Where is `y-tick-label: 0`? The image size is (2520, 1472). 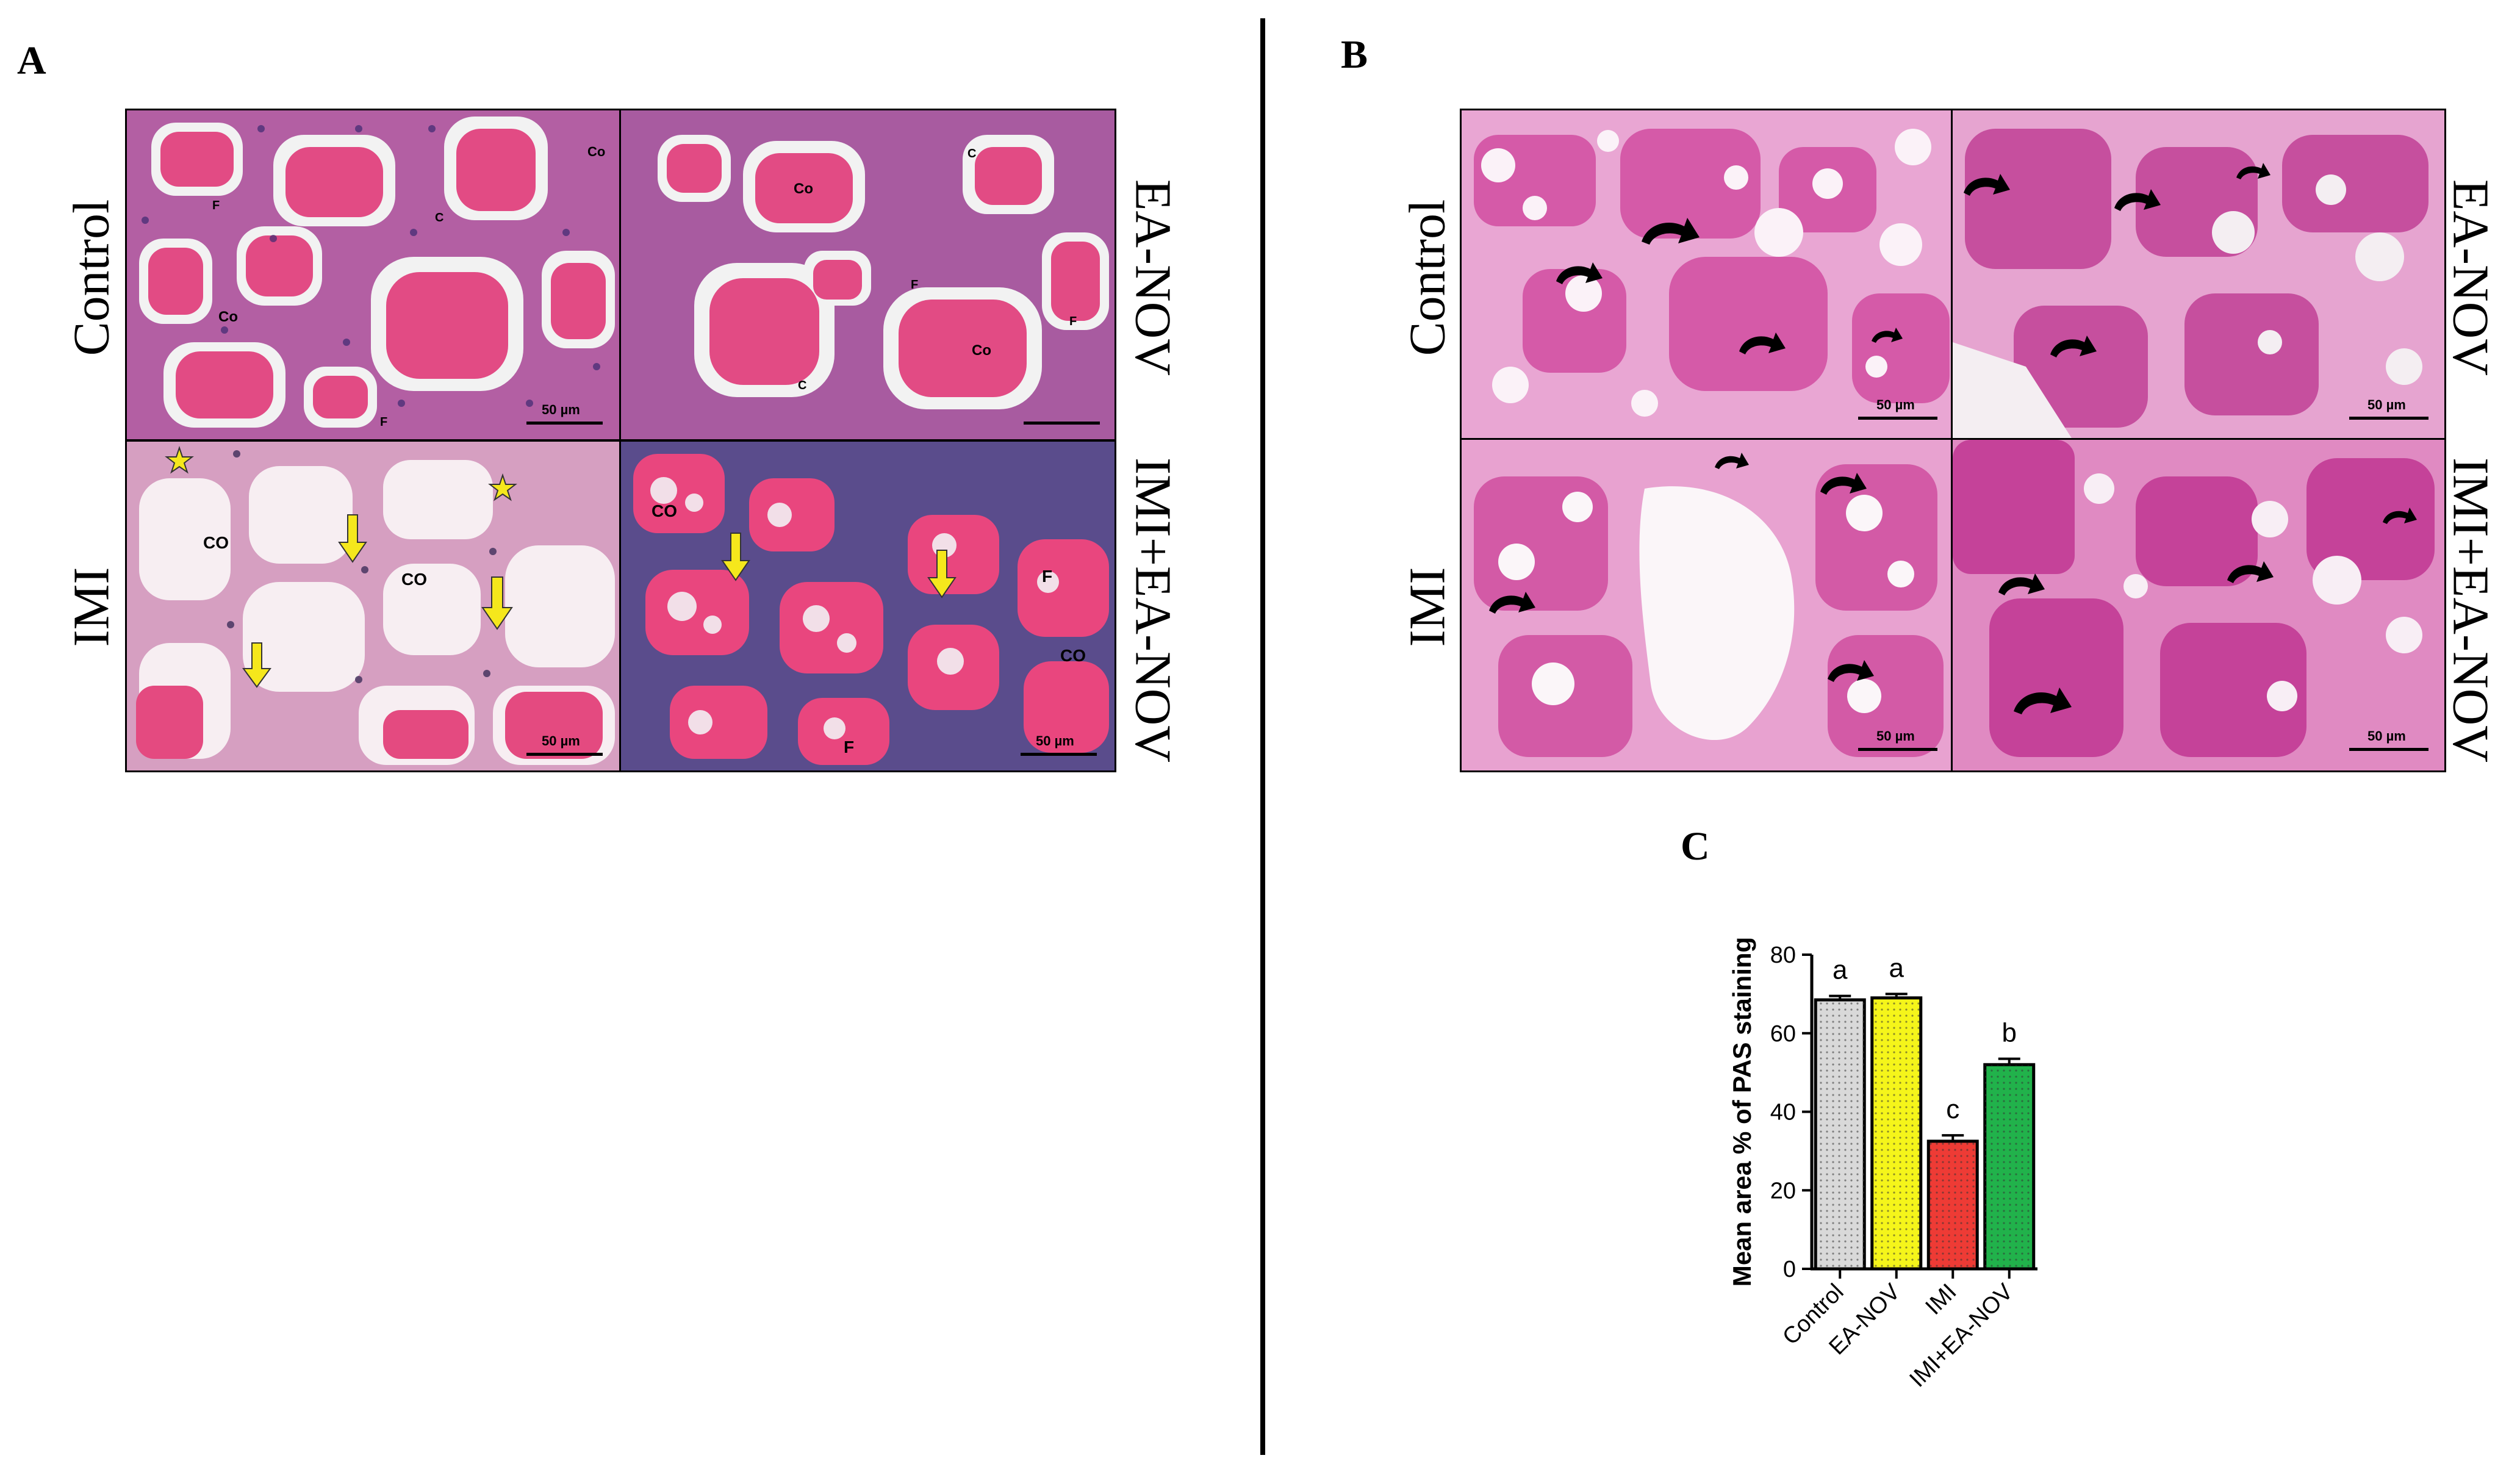
y-tick-label: 0 is located at coordinates (1789, 1269).